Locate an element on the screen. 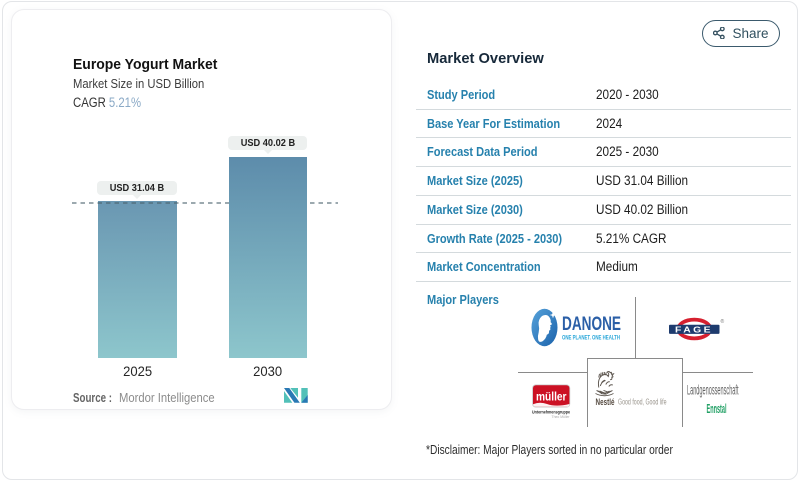 This screenshot has height=482, width=800. svg-text: Good food, Good life is located at coordinates (642, 401).